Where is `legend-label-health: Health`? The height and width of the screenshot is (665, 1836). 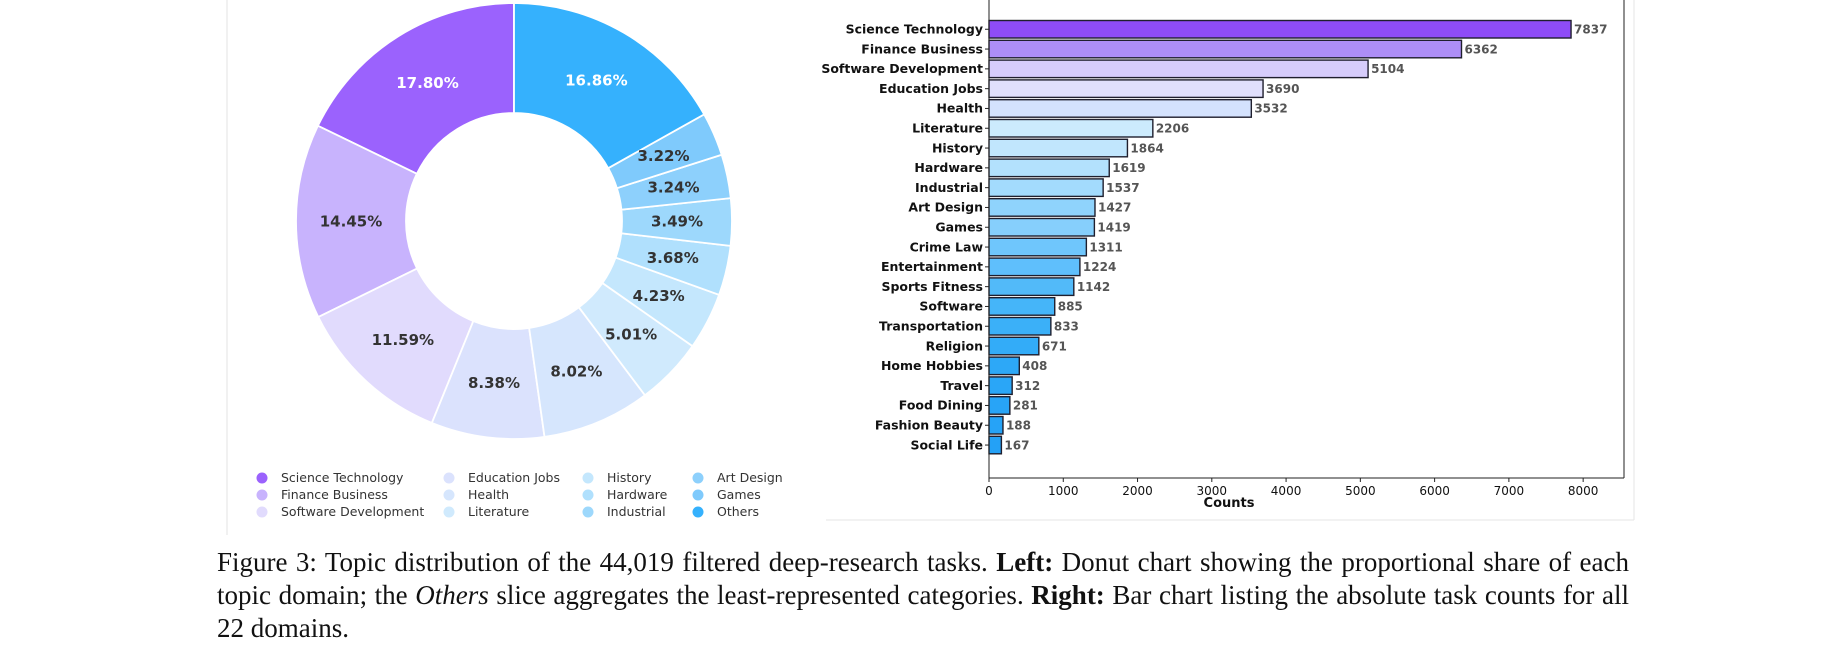
legend-label-health: Health is located at coordinates (488, 494).